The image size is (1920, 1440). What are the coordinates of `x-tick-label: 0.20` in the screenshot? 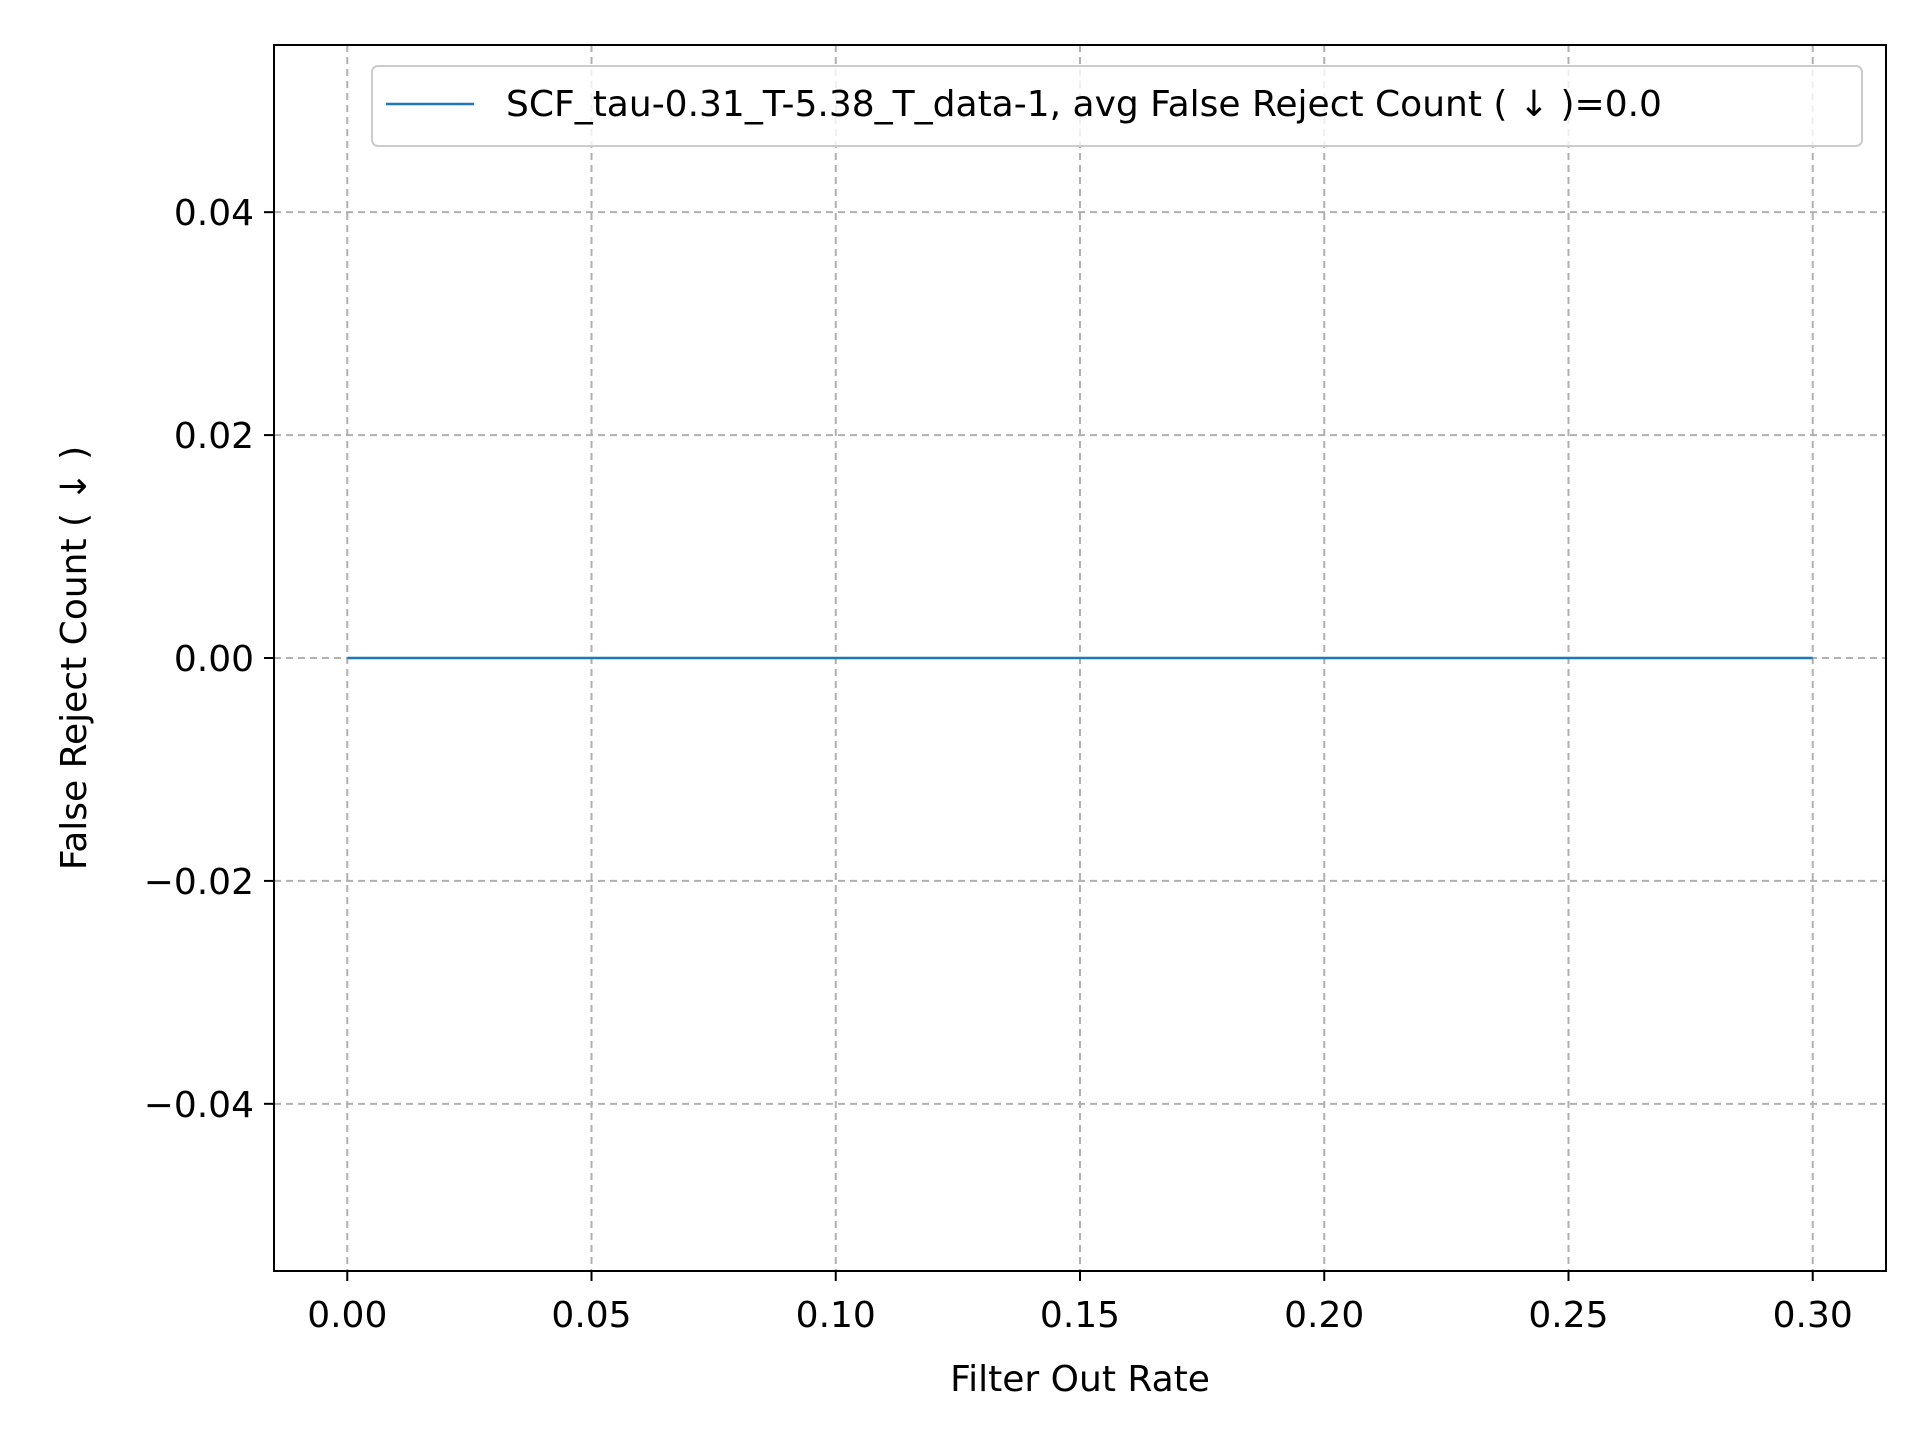 It's located at (1324, 1315).